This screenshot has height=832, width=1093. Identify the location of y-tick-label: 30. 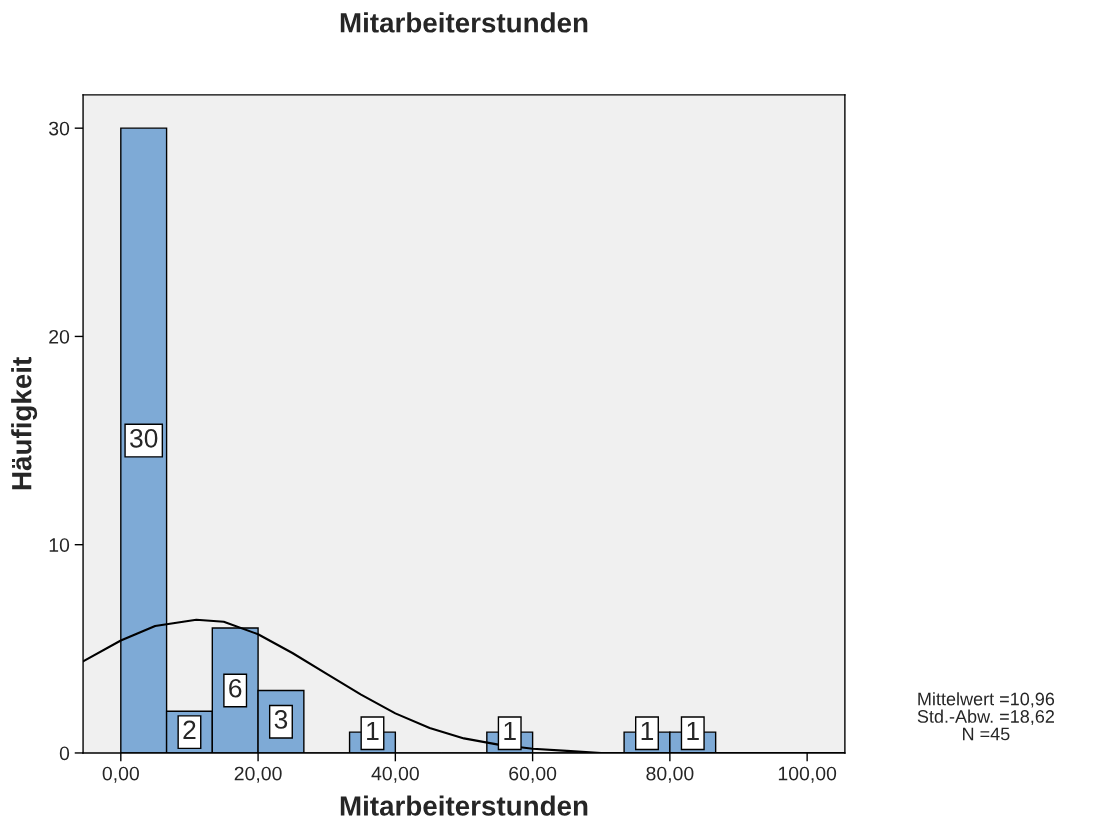
(59, 128).